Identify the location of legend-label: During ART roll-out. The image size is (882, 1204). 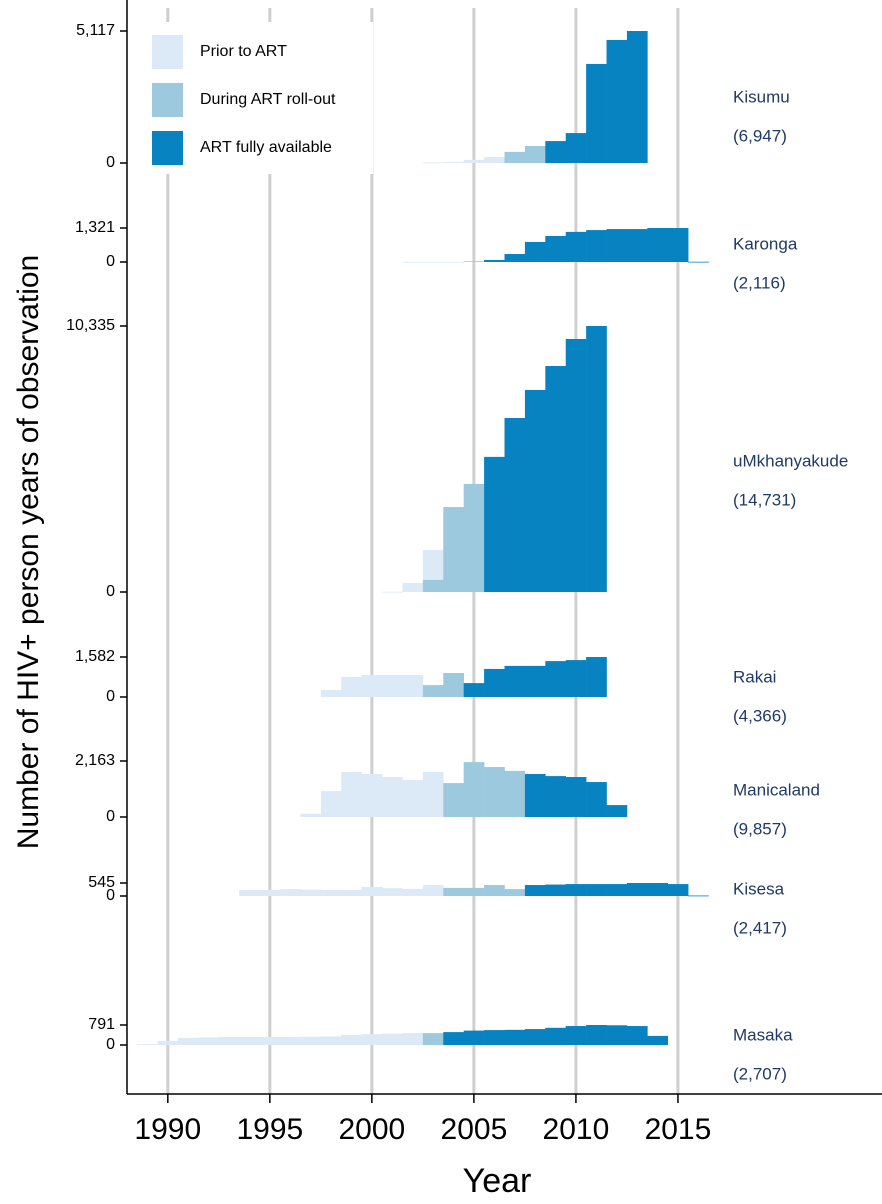
(268, 99).